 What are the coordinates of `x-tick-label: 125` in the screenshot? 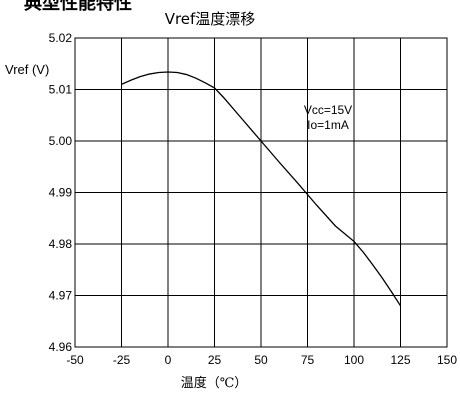 It's located at (400, 360).